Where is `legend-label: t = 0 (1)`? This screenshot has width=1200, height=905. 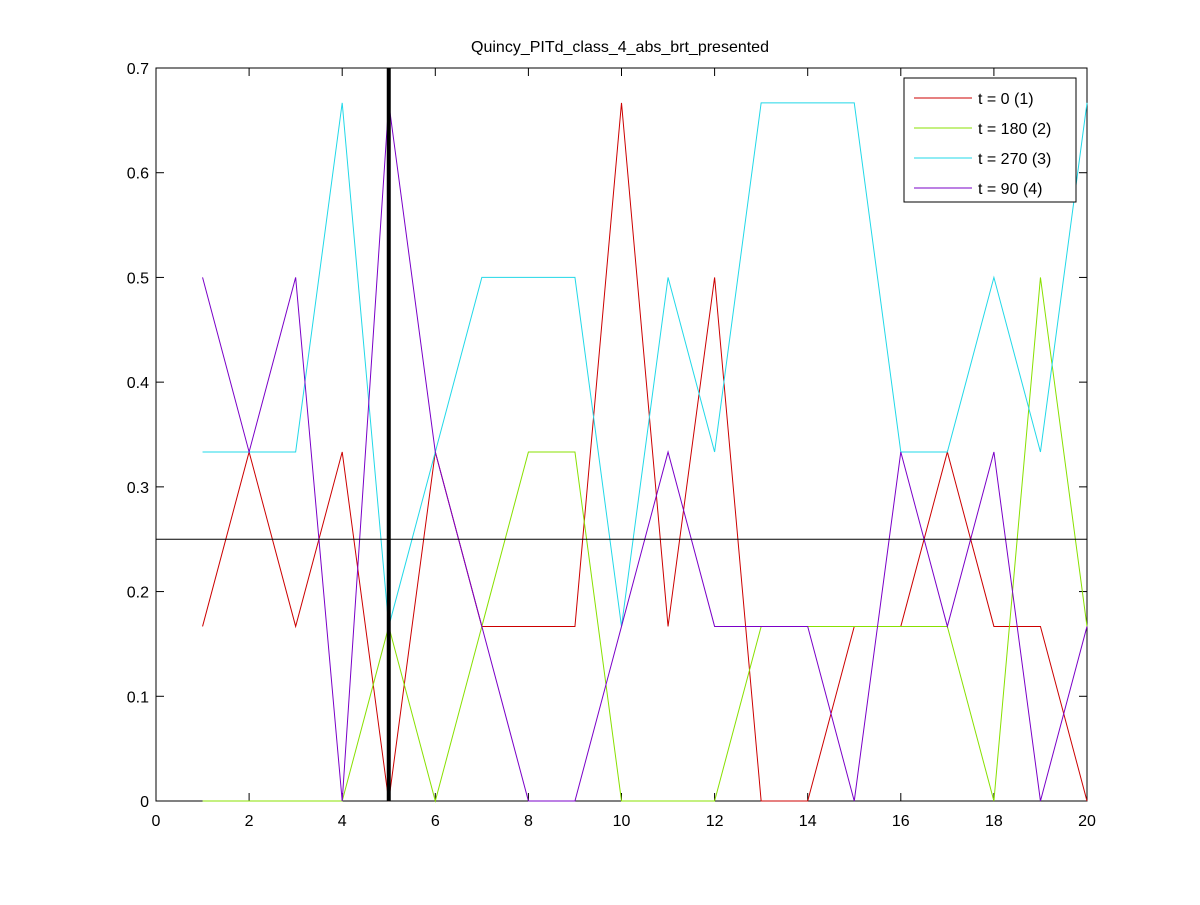 legend-label: t = 0 (1) is located at coordinates (1006, 99).